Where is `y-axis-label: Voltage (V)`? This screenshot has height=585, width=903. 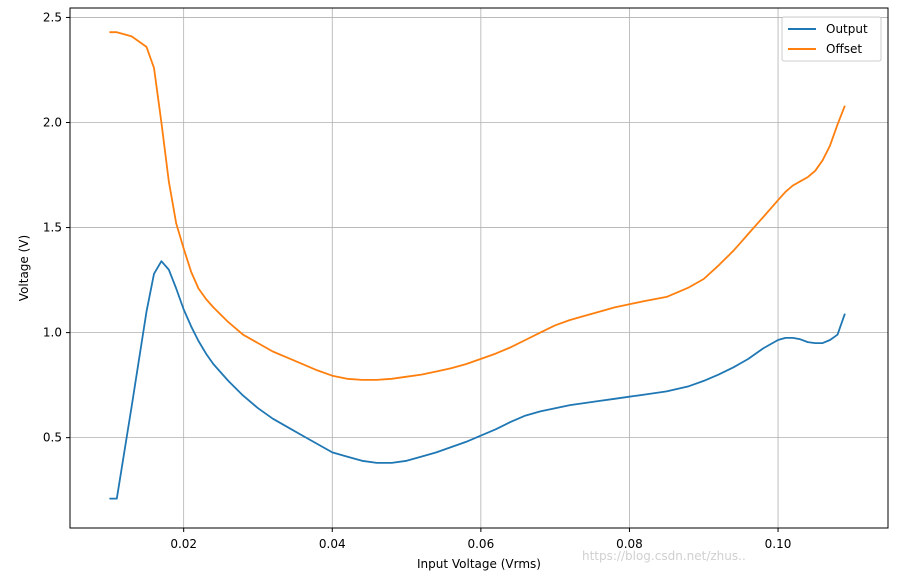
y-axis-label: Voltage (V) is located at coordinates (24, 268).